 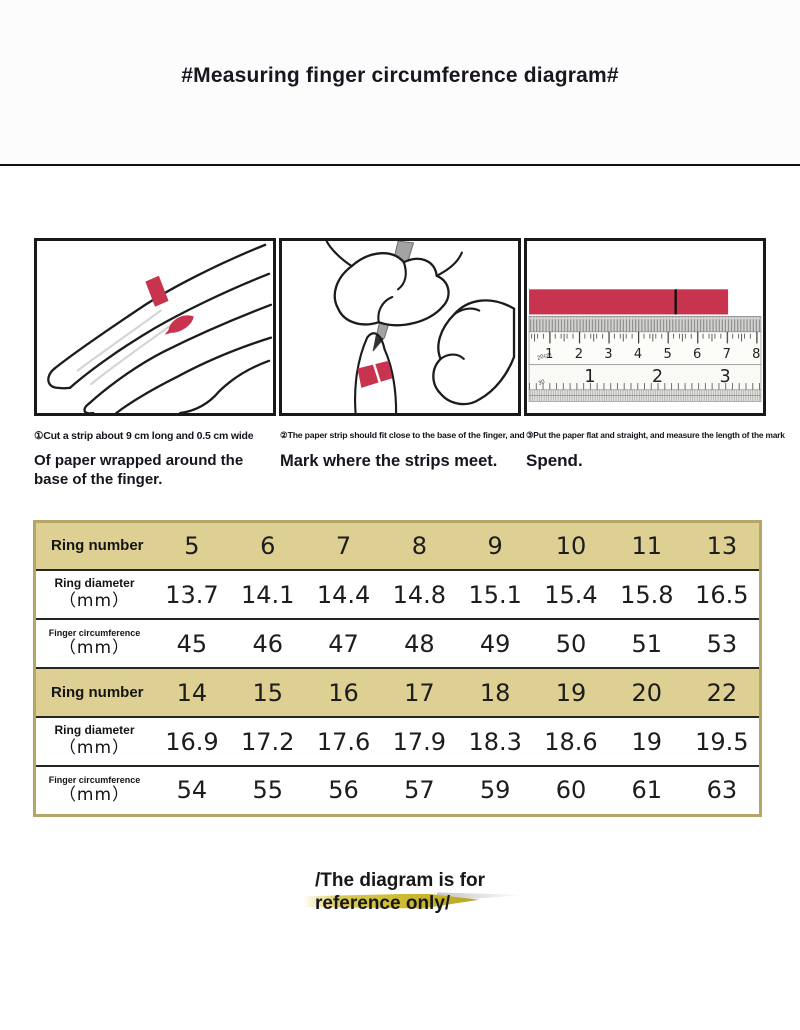 I want to click on table-cell: 61, so click(x=647, y=790).